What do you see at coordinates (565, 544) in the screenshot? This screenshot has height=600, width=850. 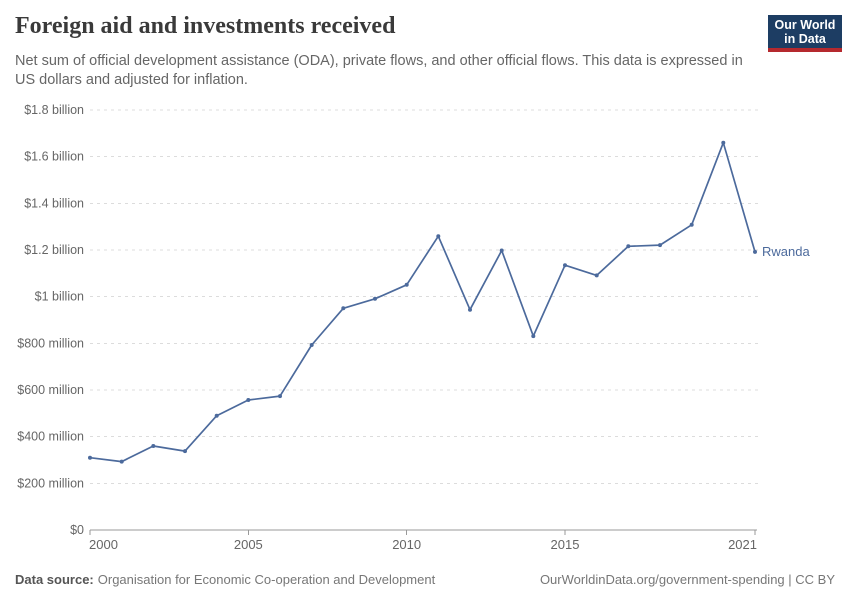 I see `svg-text: 2015` at bounding box center [565, 544].